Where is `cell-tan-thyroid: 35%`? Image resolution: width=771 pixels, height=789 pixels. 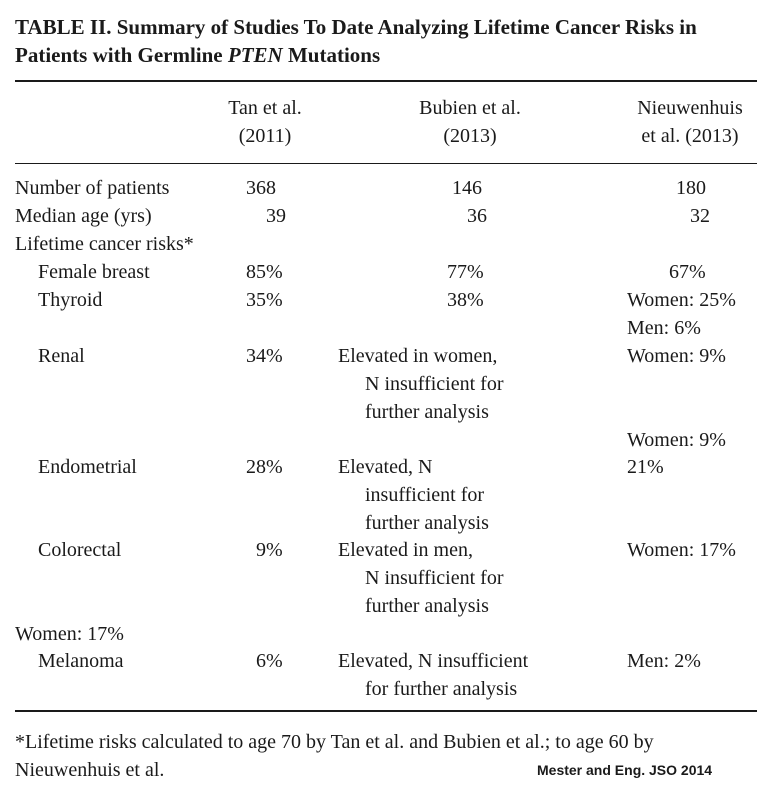
cell-tan-thyroid: 35% is located at coordinates (264, 300).